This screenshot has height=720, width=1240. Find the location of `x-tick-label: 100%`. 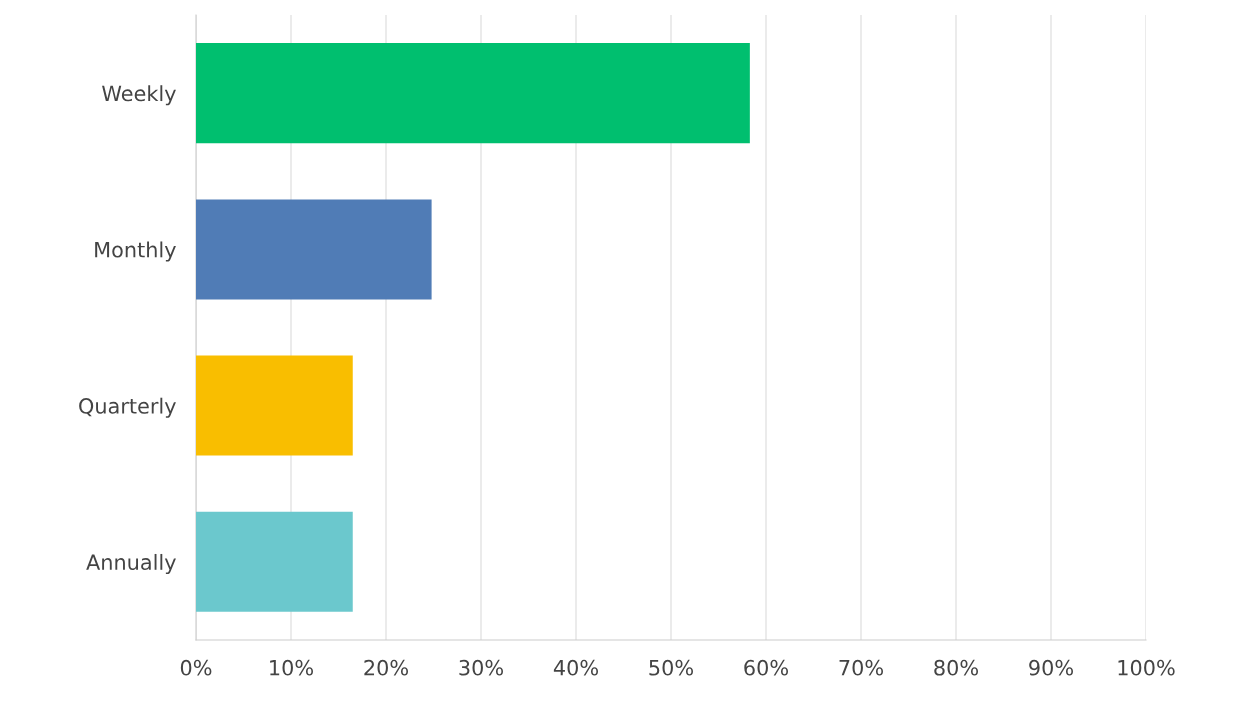

x-tick-label: 100% is located at coordinates (1146, 667).